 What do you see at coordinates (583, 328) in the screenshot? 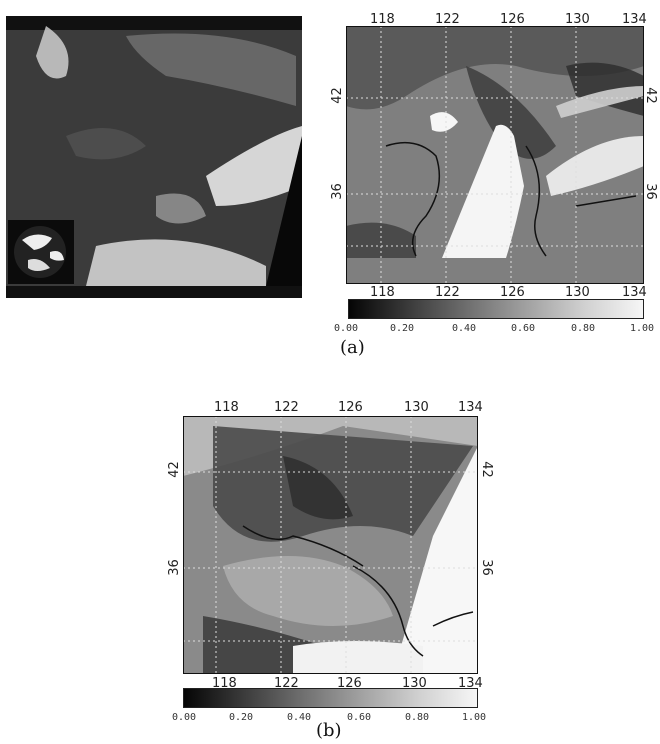
I see `colorbar-a-label: 0.80` at bounding box center [583, 328].